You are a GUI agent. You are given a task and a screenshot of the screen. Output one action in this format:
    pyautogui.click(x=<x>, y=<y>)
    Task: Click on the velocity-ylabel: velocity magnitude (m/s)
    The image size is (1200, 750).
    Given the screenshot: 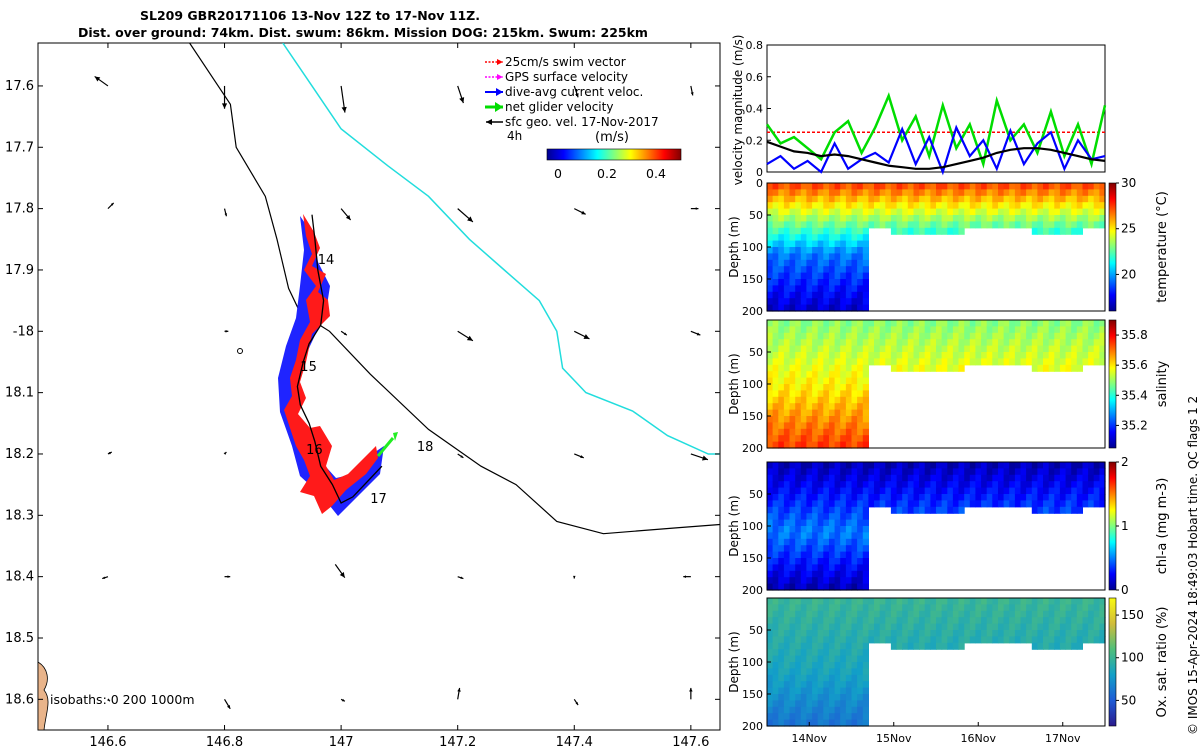 What is the action you would take?
    pyautogui.click(x=738, y=110)
    